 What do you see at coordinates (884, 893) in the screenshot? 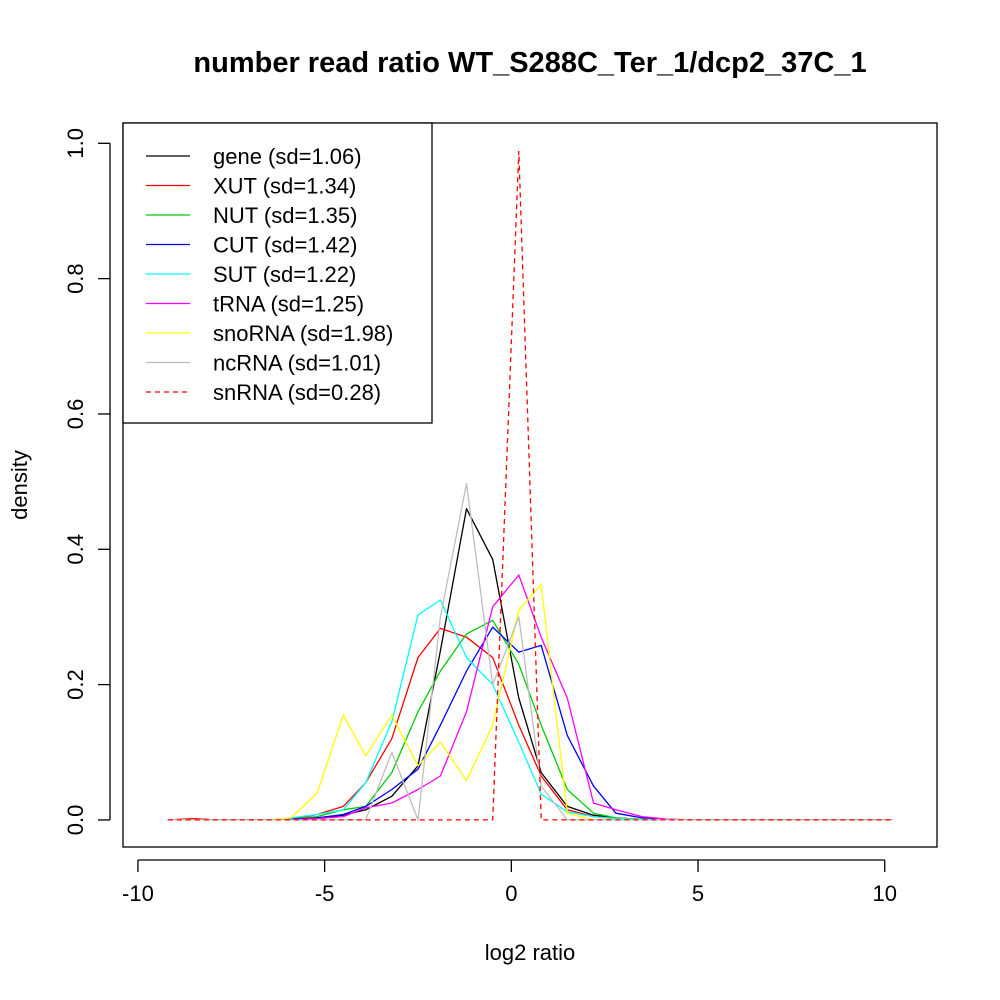
I see `x-tick-label: 10` at bounding box center [884, 893].